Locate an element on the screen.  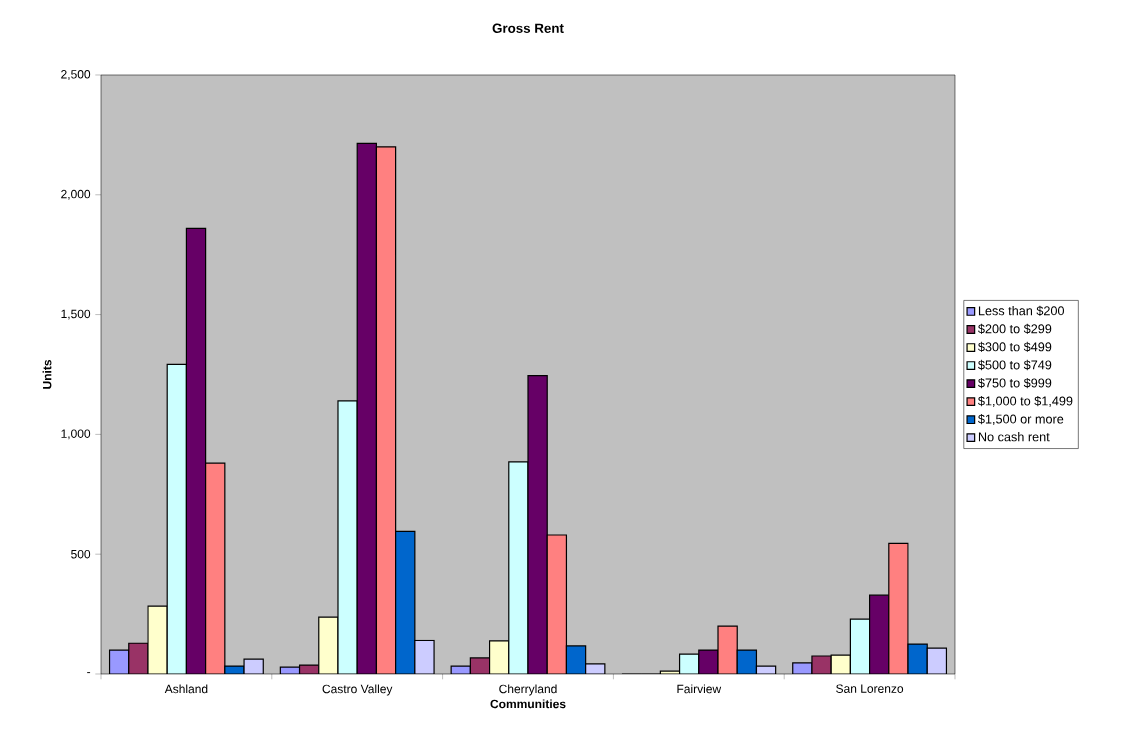
chart-title: Gross Rent is located at coordinates (528, 28).